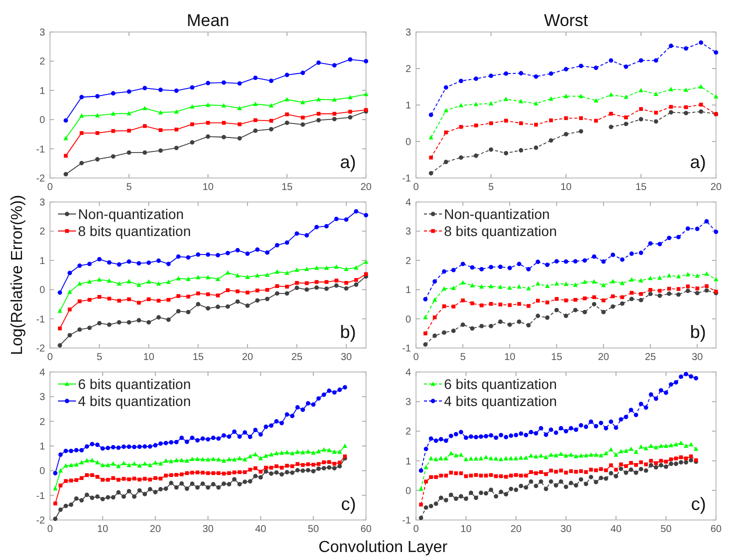 This screenshot has width=736, height=558. I want to click on chart-title: Worst, so click(566, 20).